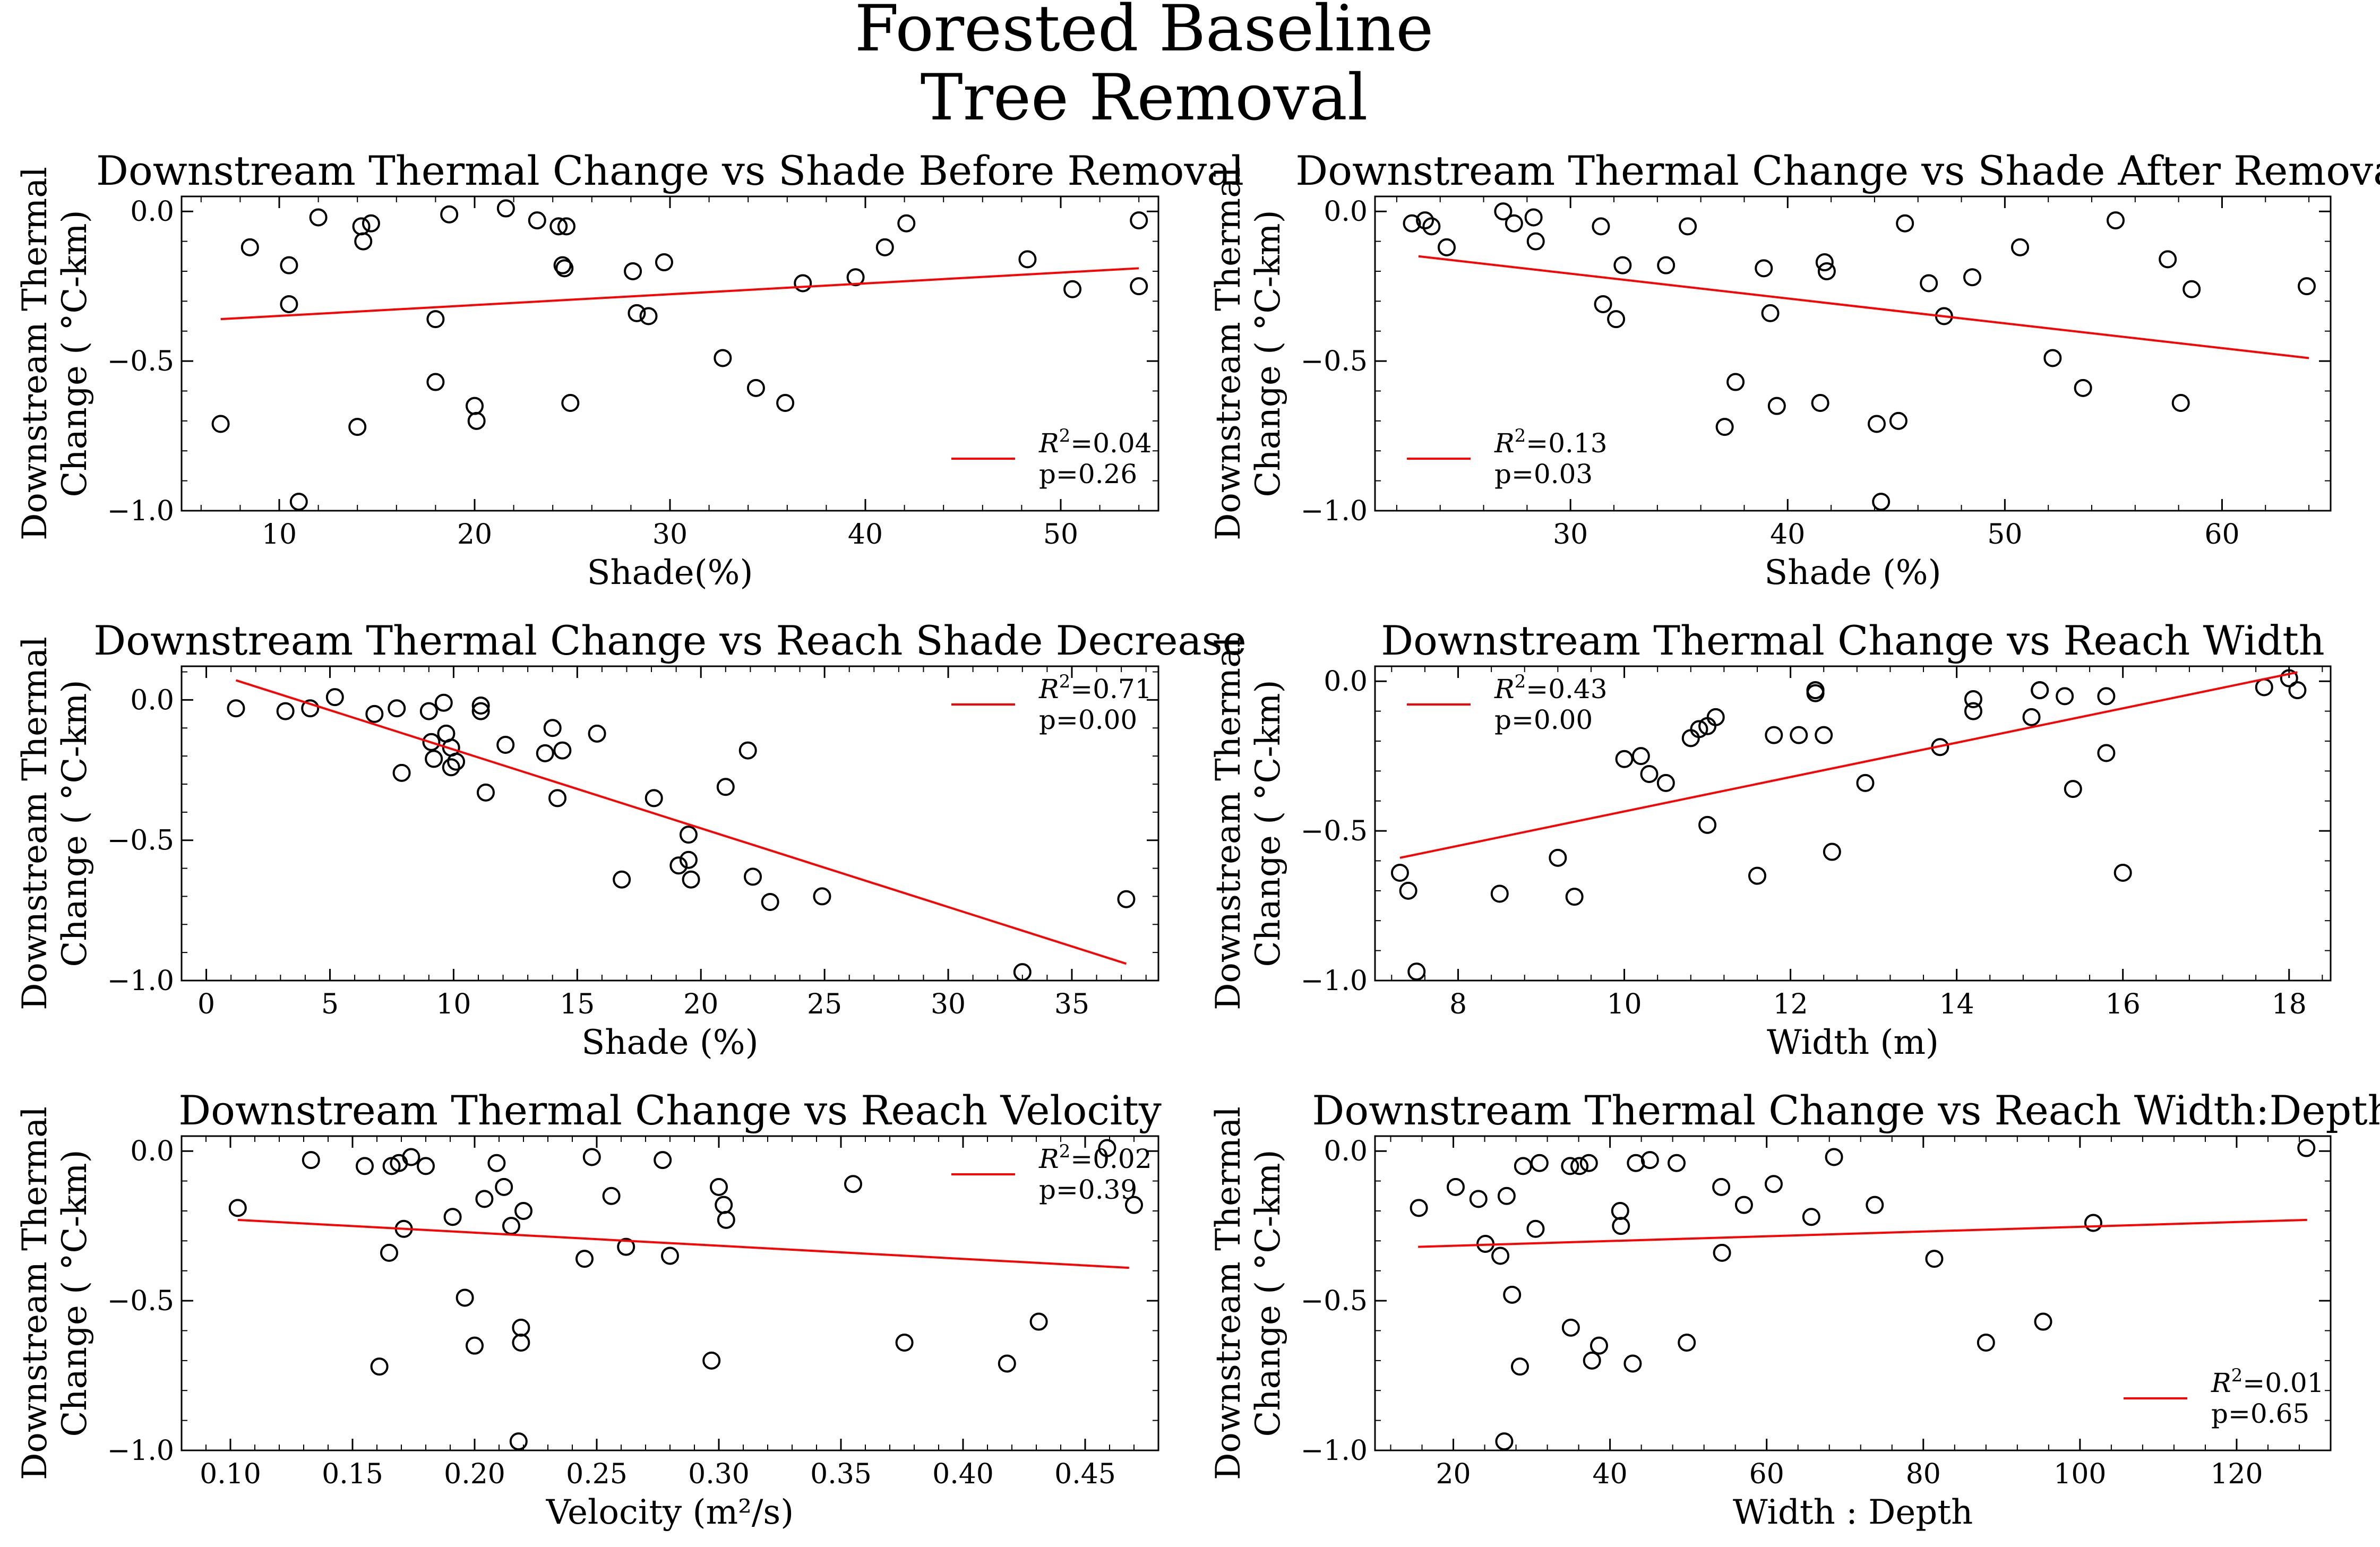  Describe the element at coordinates (1766, 1474) in the screenshot. I see `x-tick-label: 60` at that location.